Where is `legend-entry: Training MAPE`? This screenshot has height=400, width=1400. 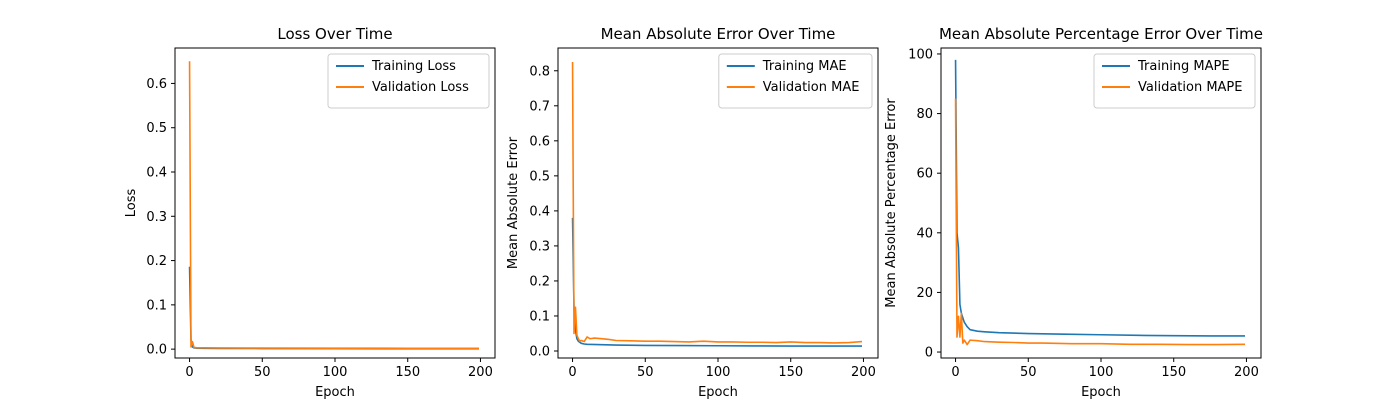
legend-entry: Training MAPE is located at coordinates (1183, 66).